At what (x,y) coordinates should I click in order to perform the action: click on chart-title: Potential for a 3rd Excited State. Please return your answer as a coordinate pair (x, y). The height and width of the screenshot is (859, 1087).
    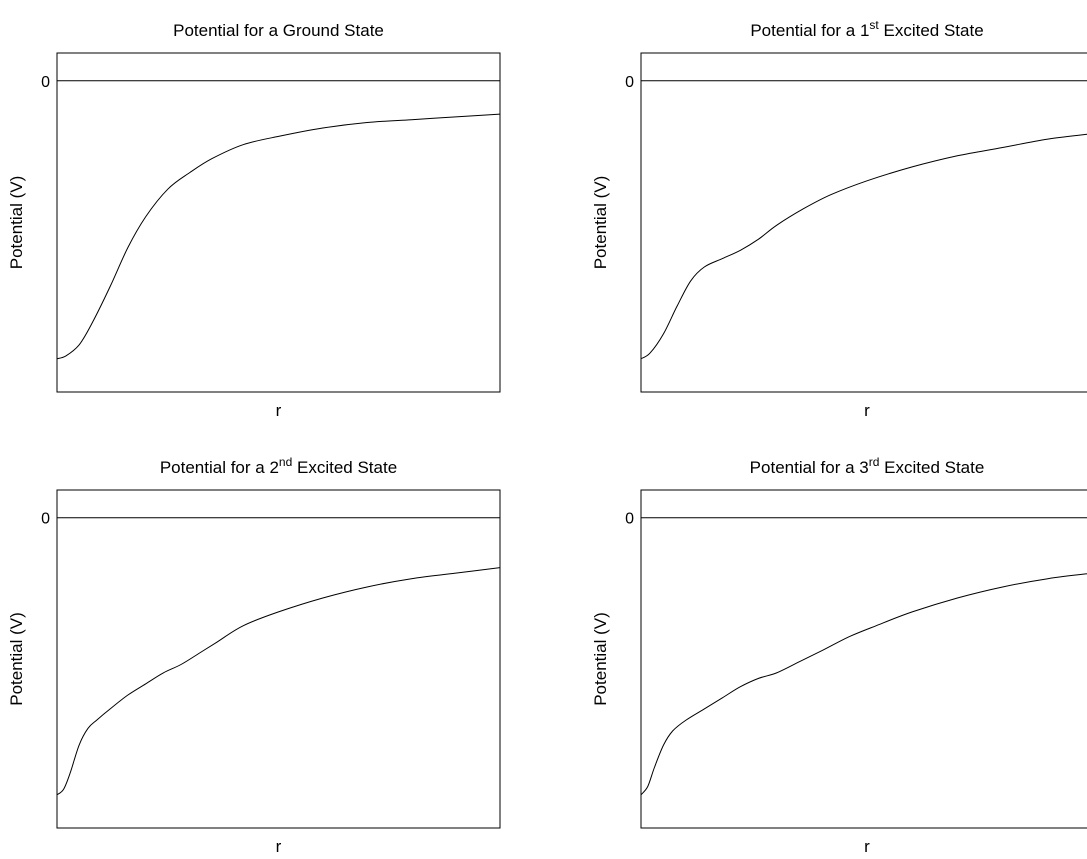
    Looking at the image, I should click on (867, 466).